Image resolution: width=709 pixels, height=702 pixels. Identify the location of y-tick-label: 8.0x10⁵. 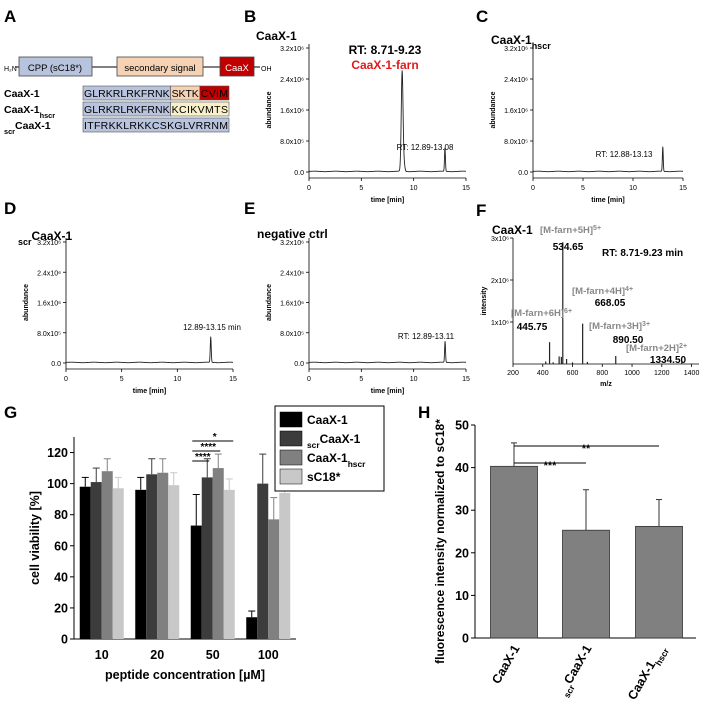
(292, 142).